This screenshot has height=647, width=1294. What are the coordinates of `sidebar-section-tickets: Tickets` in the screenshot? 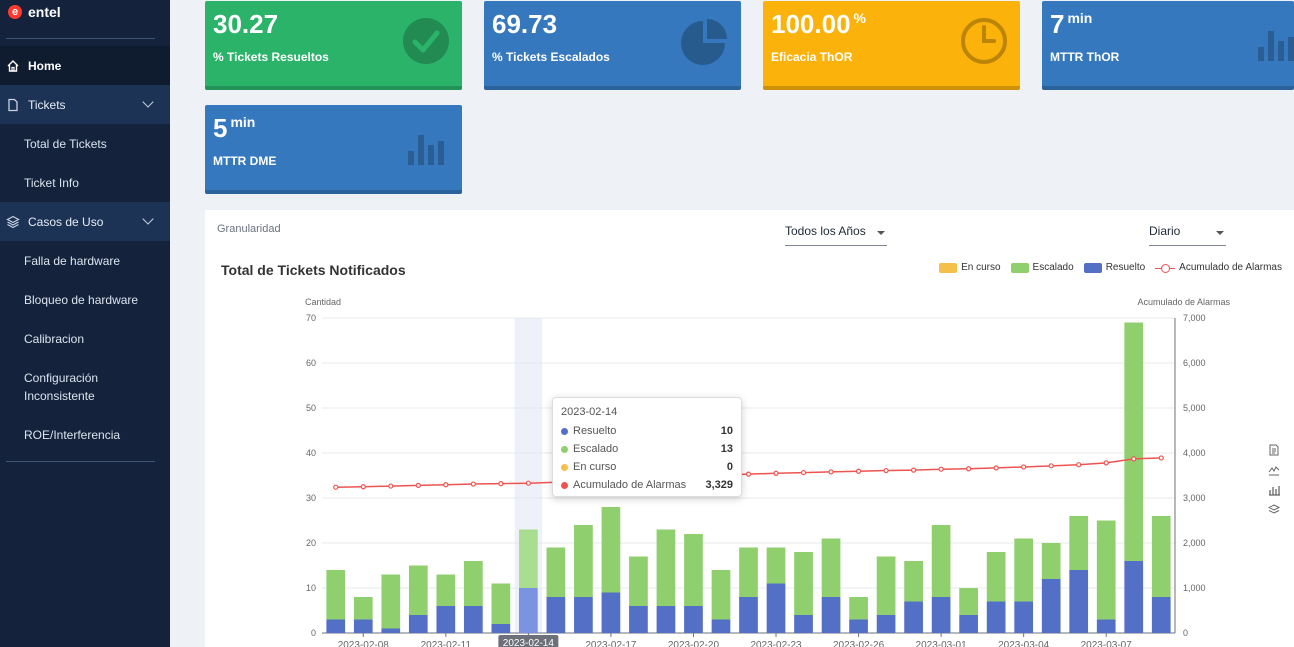 It's located at (85, 104).